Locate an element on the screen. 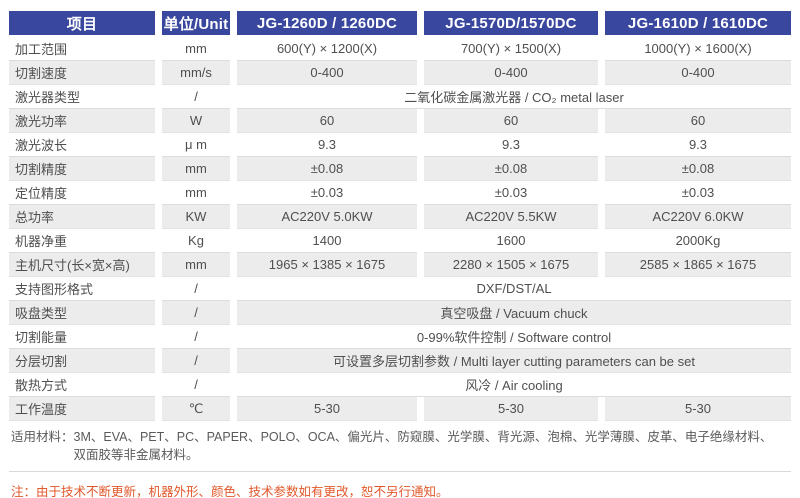 The width and height of the screenshot is (800, 498). value-cell: 1000(Y) × 1600(X) is located at coordinates (698, 49).